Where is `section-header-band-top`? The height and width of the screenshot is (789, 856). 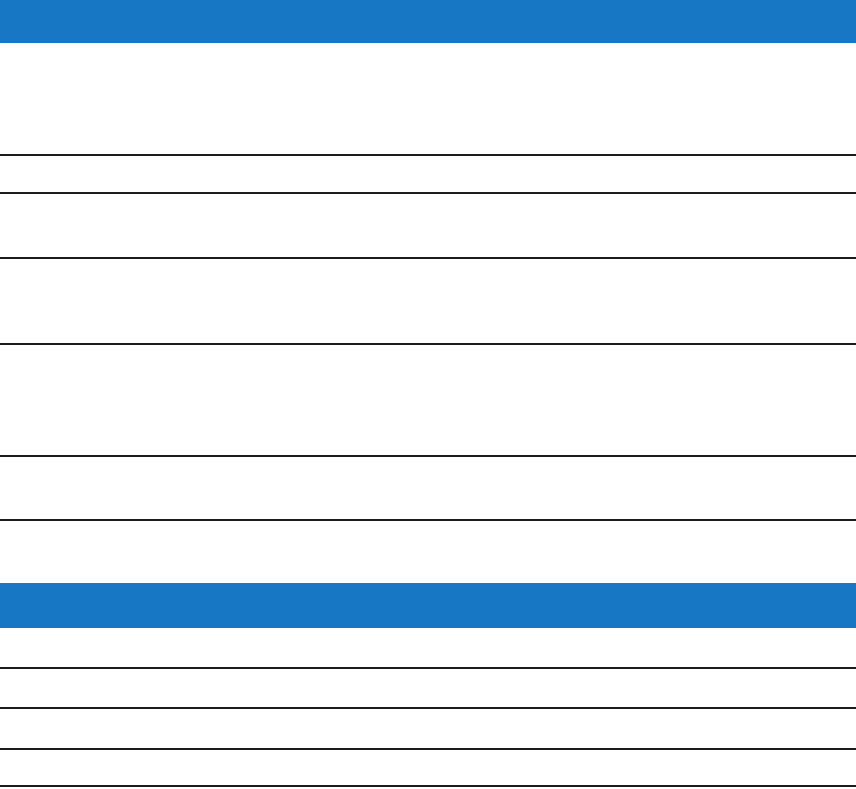 section-header-band-top is located at coordinates (428, 21).